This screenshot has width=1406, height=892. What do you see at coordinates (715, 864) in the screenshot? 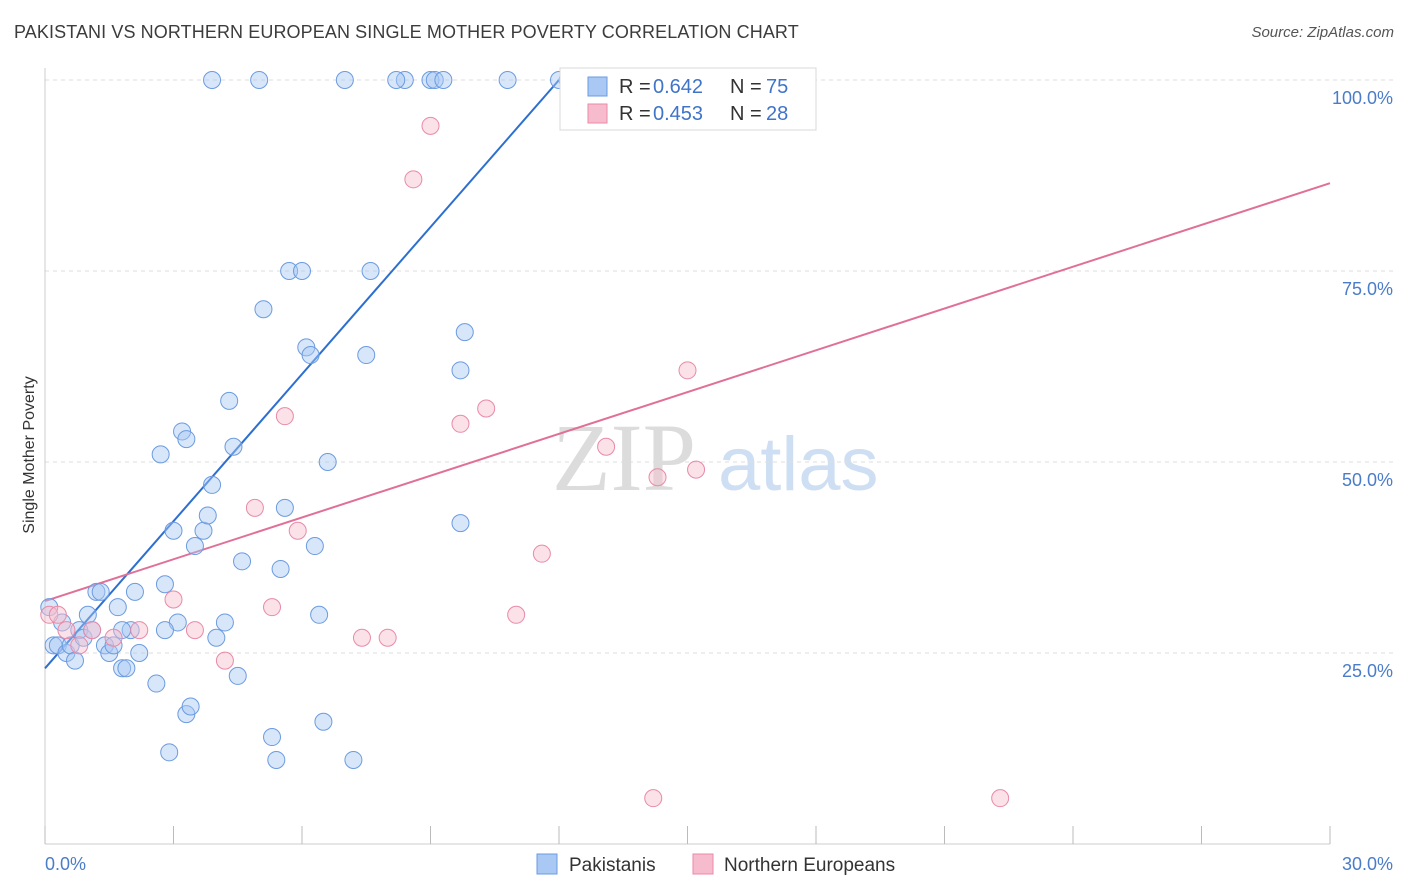
I see `bottom-legend: Pakistanis Northern Europeans` at bounding box center [715, 864].